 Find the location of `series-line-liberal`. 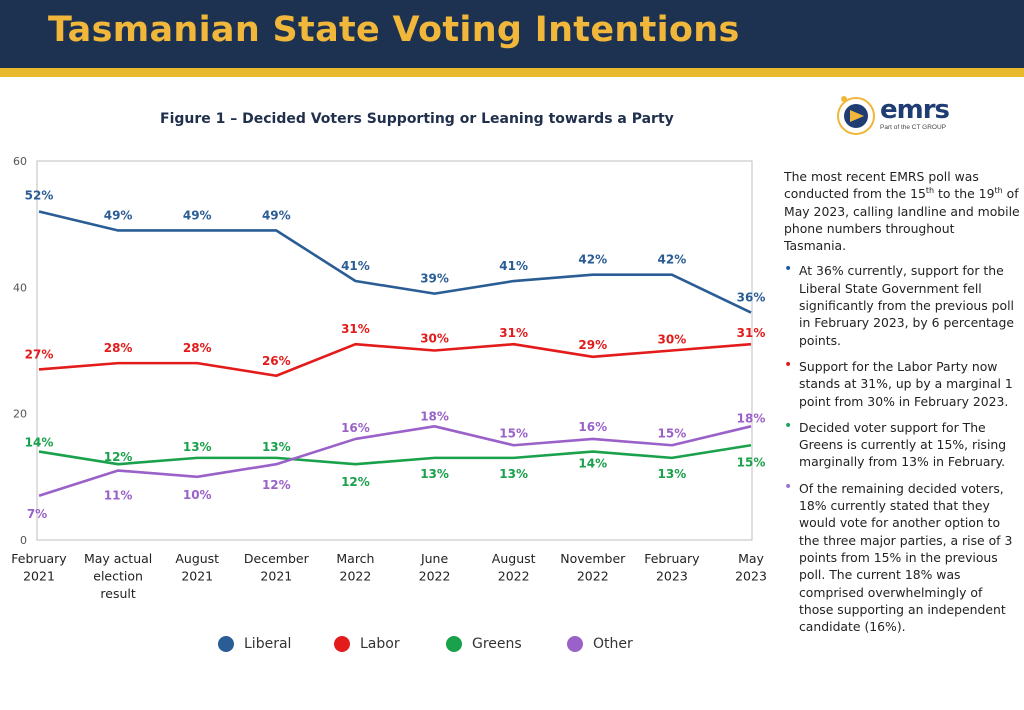

series-line-liberal is located at coordinates (395, 262).